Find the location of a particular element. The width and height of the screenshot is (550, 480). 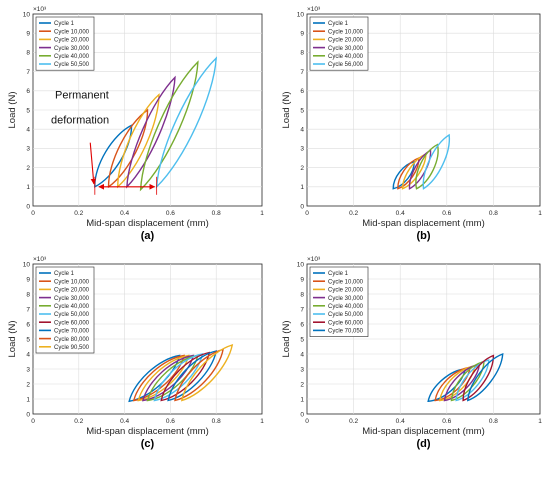

annotation-text: deformation is located at coordinates (80, 120).